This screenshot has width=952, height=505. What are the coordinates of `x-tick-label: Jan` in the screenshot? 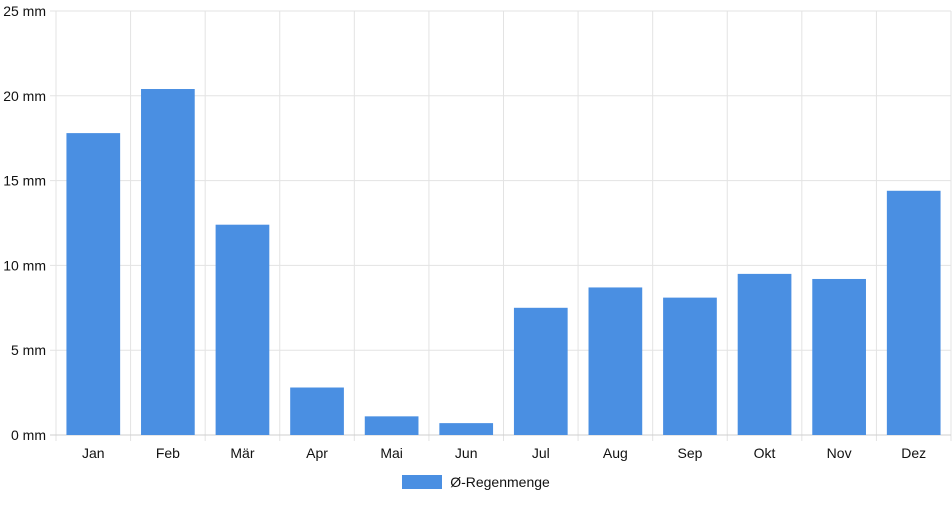 It's located at (93, 453).